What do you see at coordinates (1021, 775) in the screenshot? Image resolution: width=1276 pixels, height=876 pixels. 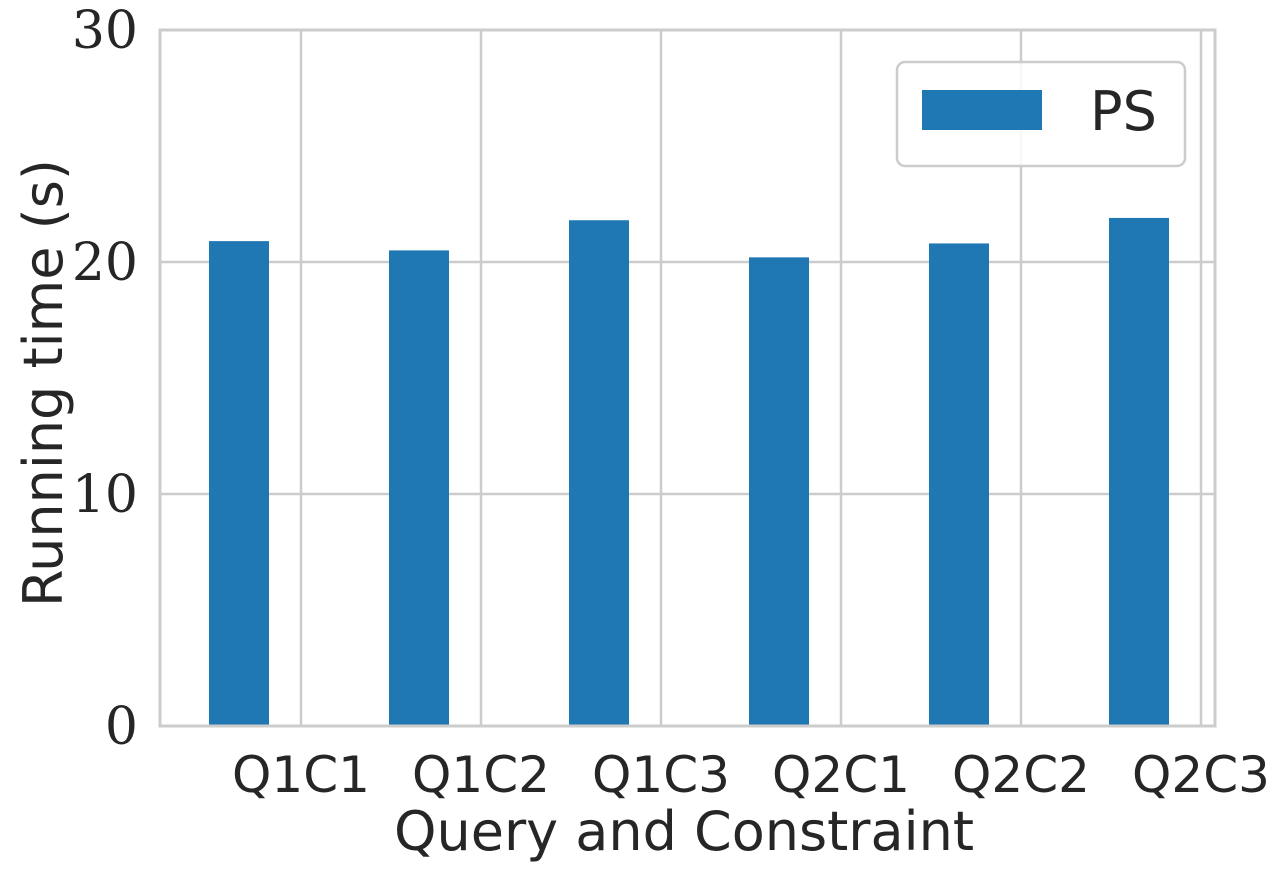 I see `x-tick-label: Q2C2` at bounding box center [1021, 775].